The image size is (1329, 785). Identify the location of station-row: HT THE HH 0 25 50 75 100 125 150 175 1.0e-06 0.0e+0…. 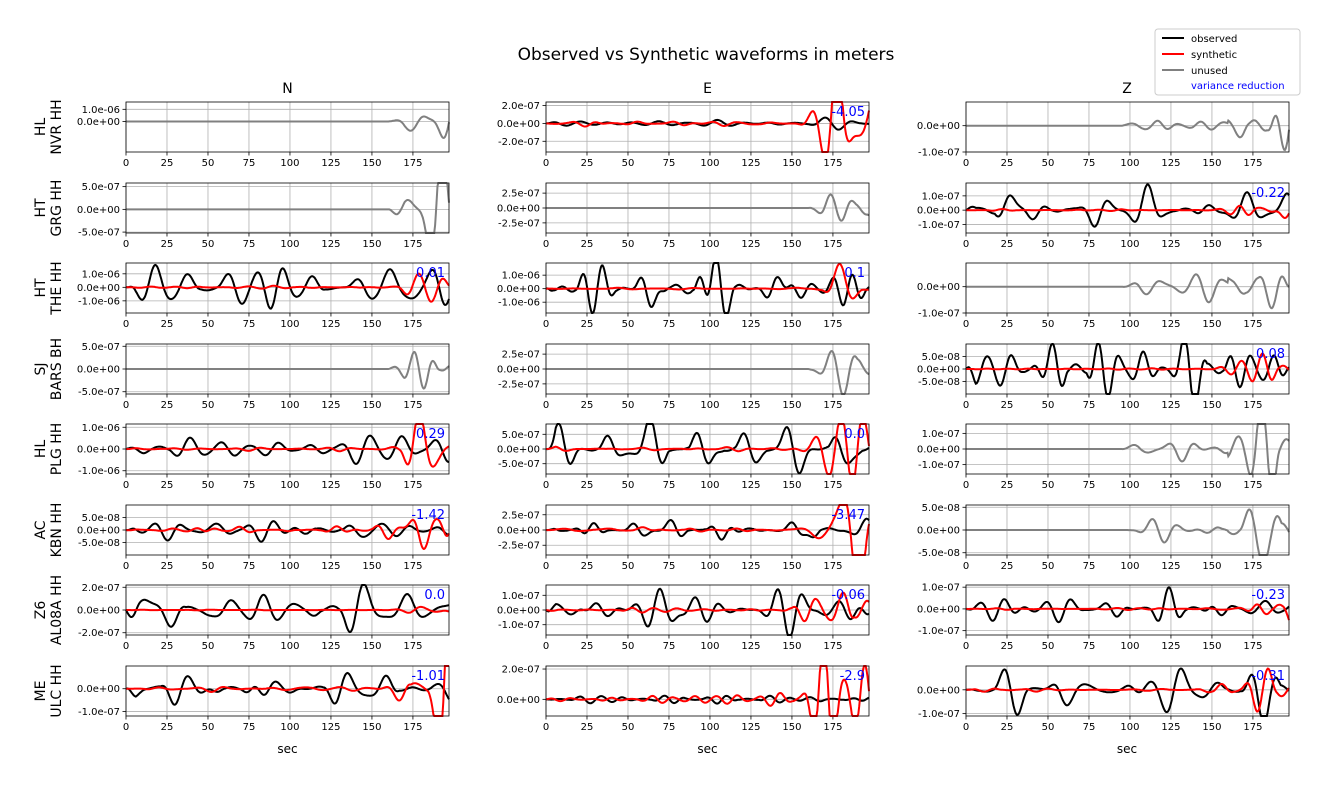
(661, 295).